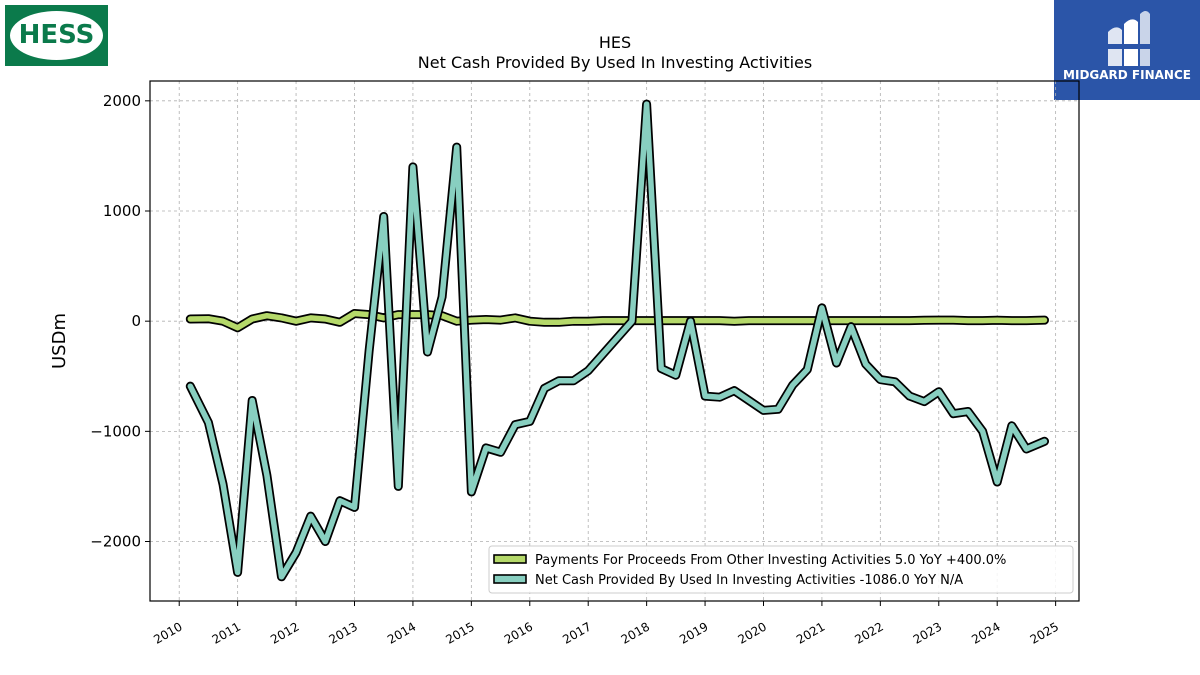 The width and height of the screenshot is (1200, 675). Describe the element at coordinates (343, 632) in the screenshot. I see `x-tick-label: 2013` at that location.